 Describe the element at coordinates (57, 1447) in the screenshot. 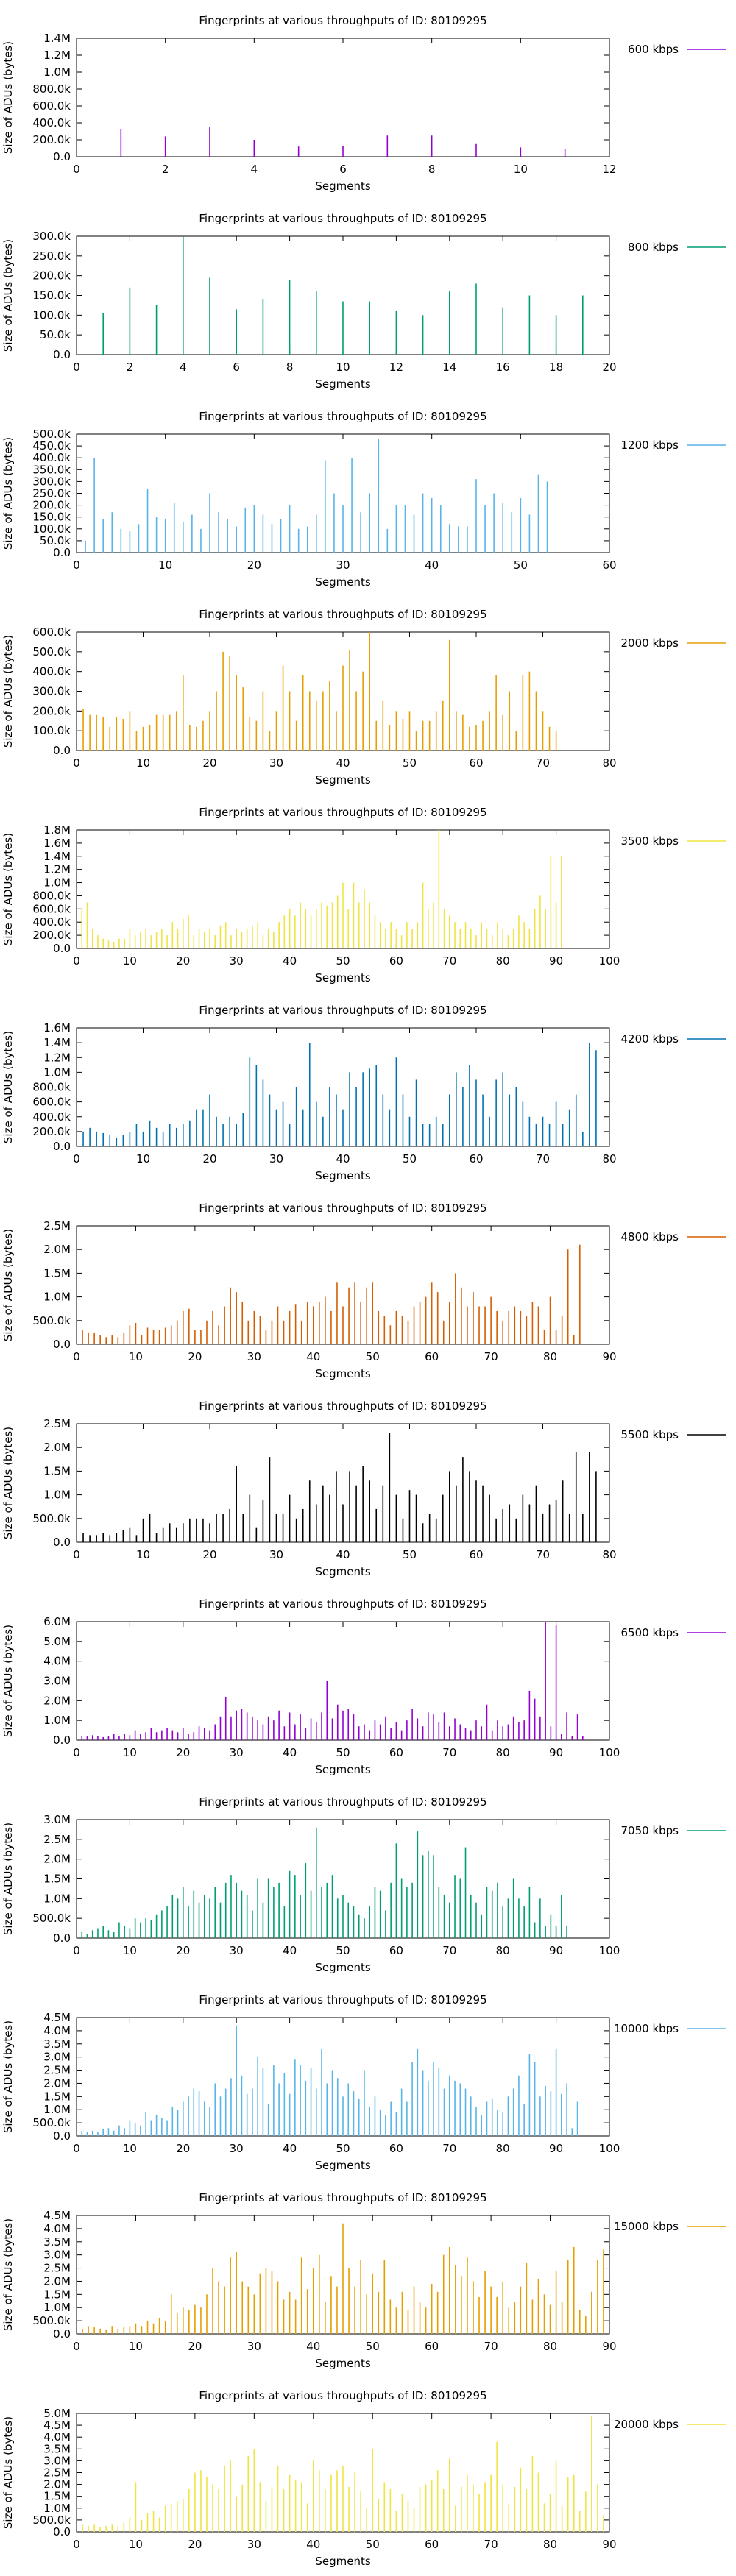

I see `y-tick-label: 2.0M` at that location.